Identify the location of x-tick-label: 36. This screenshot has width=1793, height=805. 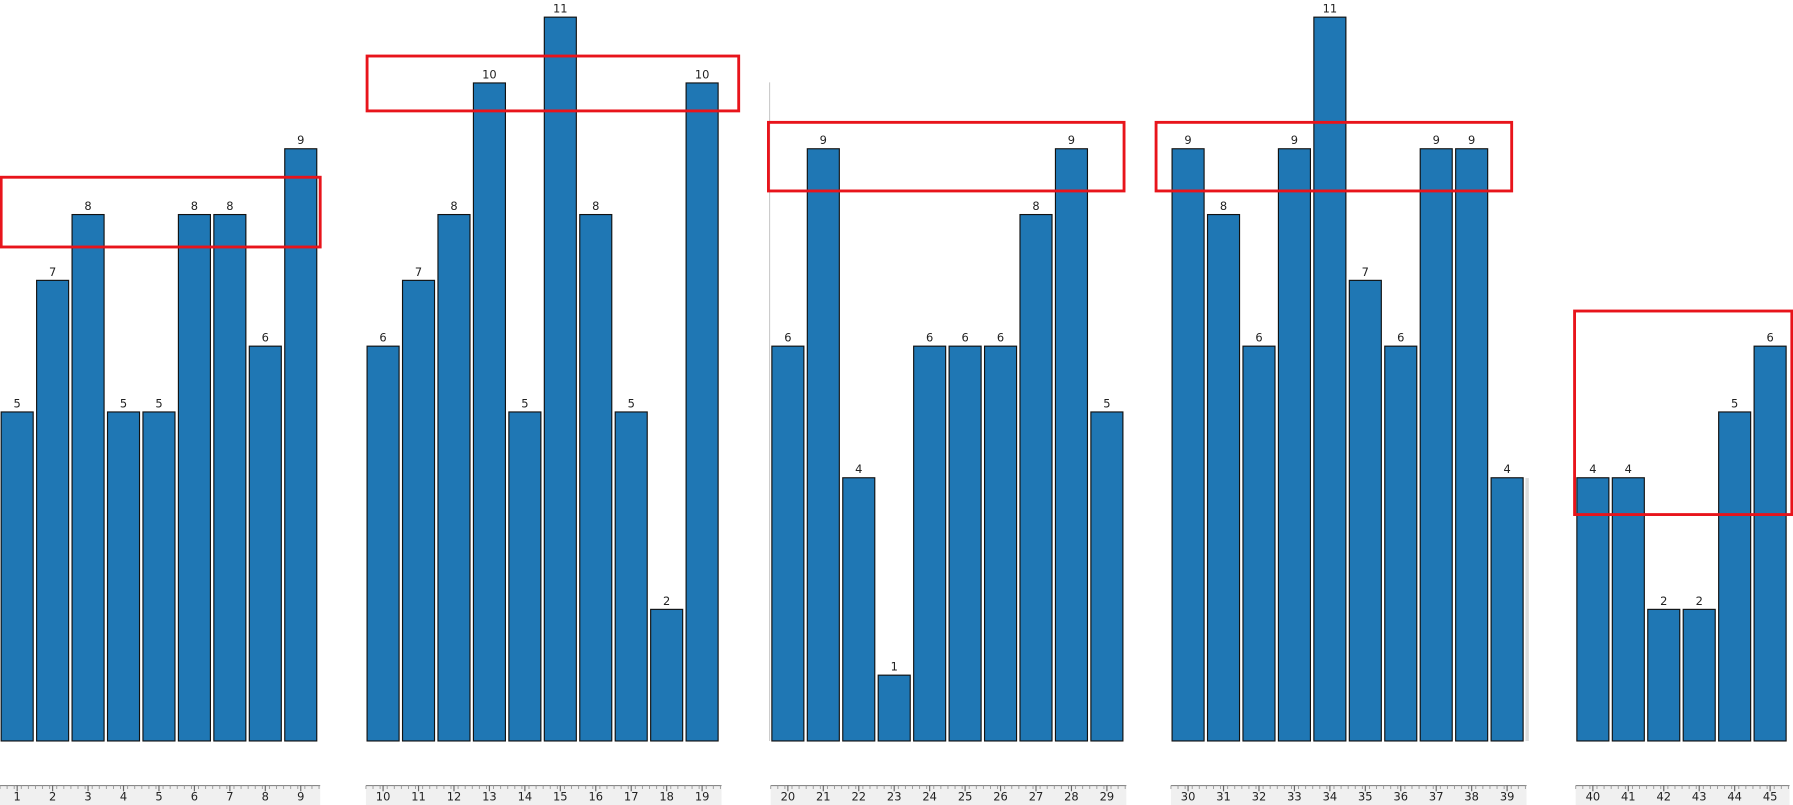
(1400, 796).